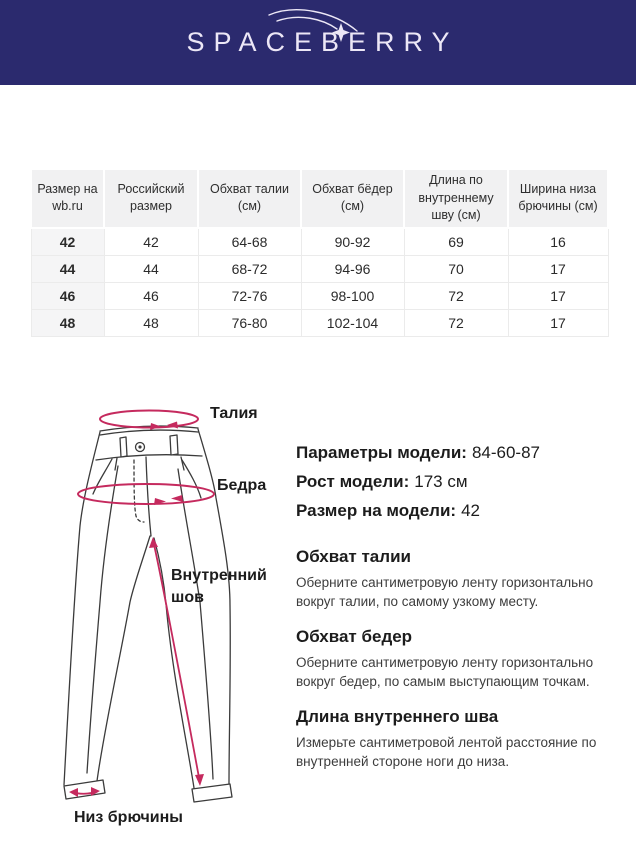 The width and height of the screenshot is (636, 848). Describe the element at coordinates (67, 241) in the screenshot. I see `cell-size: 42` at that location.